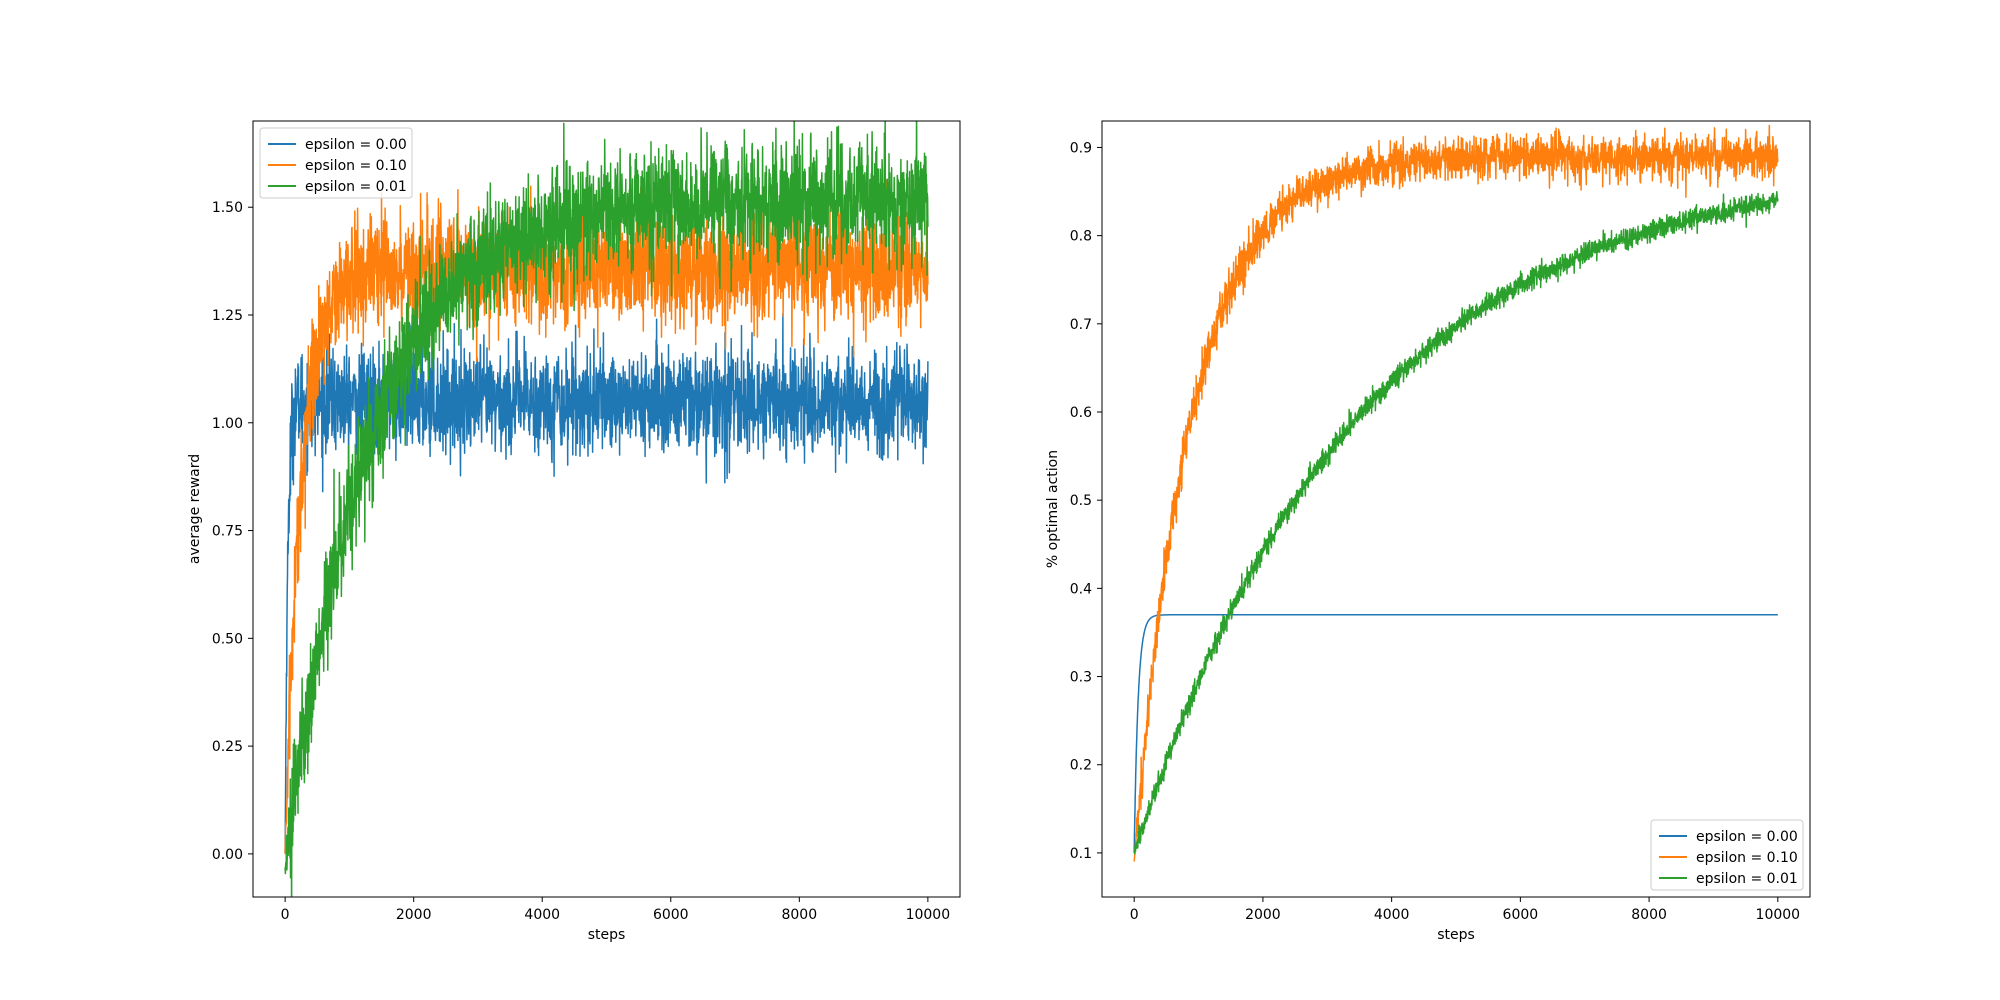 The width and height of the screenshot is (2000, 1000). What do you see at coordinates (227, 532) in the screenshot?
I see `y-tick-label: 0.75` at bounding box center [227, 532].